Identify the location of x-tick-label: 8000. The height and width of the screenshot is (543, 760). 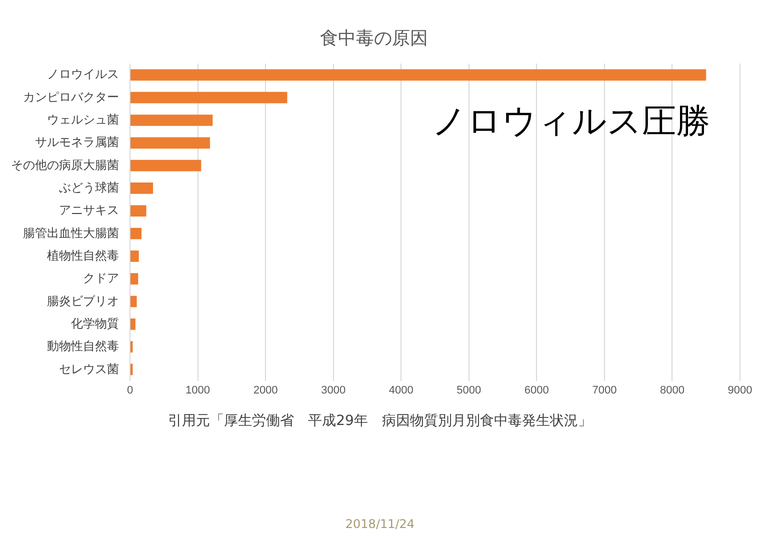
(672, 390).